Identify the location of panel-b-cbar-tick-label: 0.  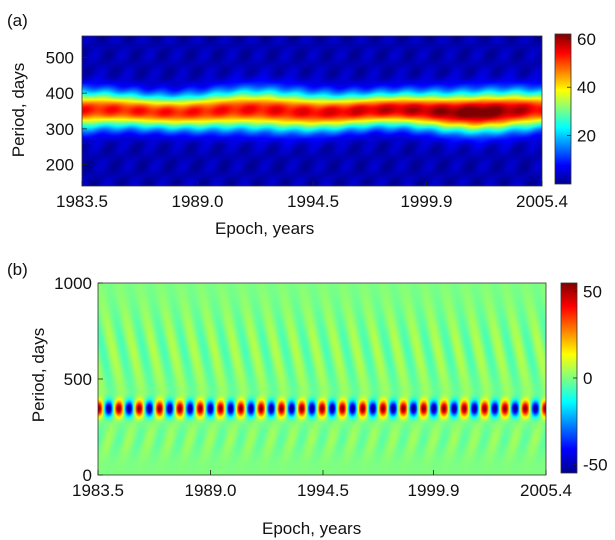
(587, 378).